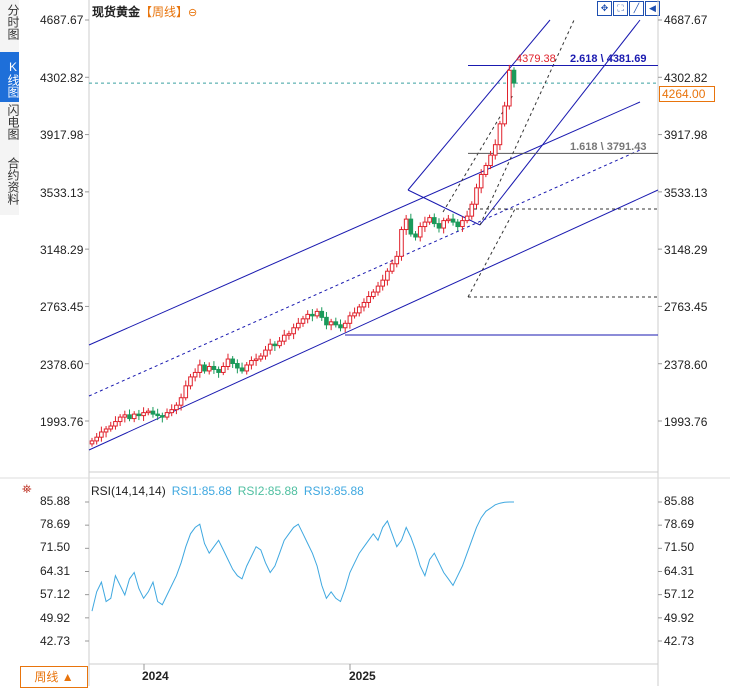  I want to click on chevron-up-icon: ▲, so click(67, 677).